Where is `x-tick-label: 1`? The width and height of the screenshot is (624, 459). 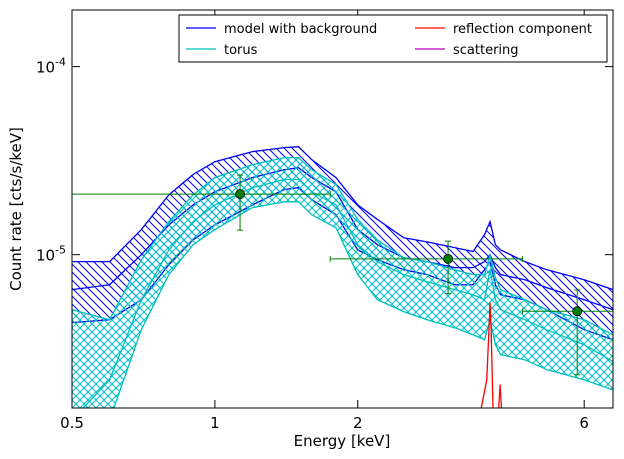 x-tick-label: 1 is located at coordinates (215, 423).